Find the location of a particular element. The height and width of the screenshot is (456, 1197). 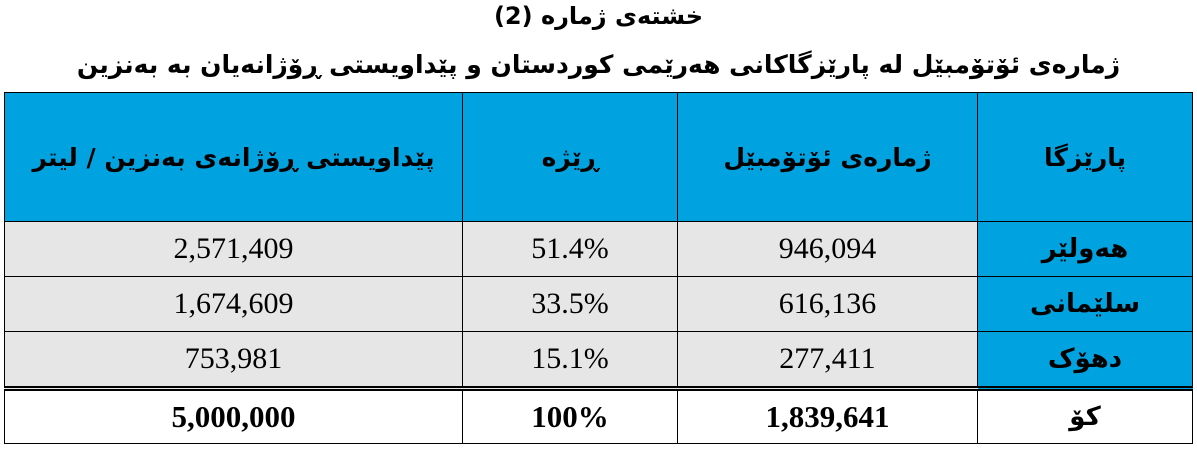

cell: 33.5% is located at coordinates (570, 304).